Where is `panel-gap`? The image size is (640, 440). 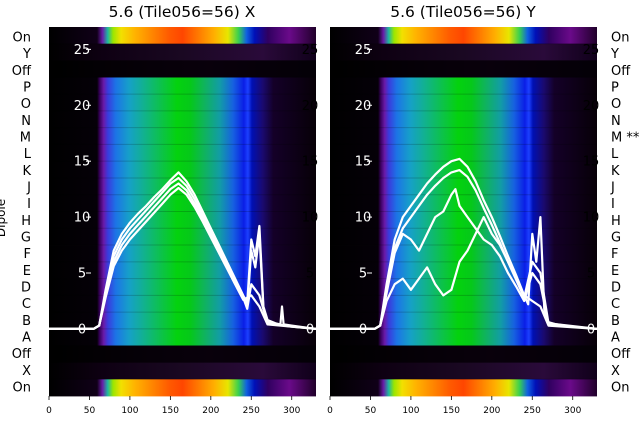
panel-gap is located at coordinates (323, 13).